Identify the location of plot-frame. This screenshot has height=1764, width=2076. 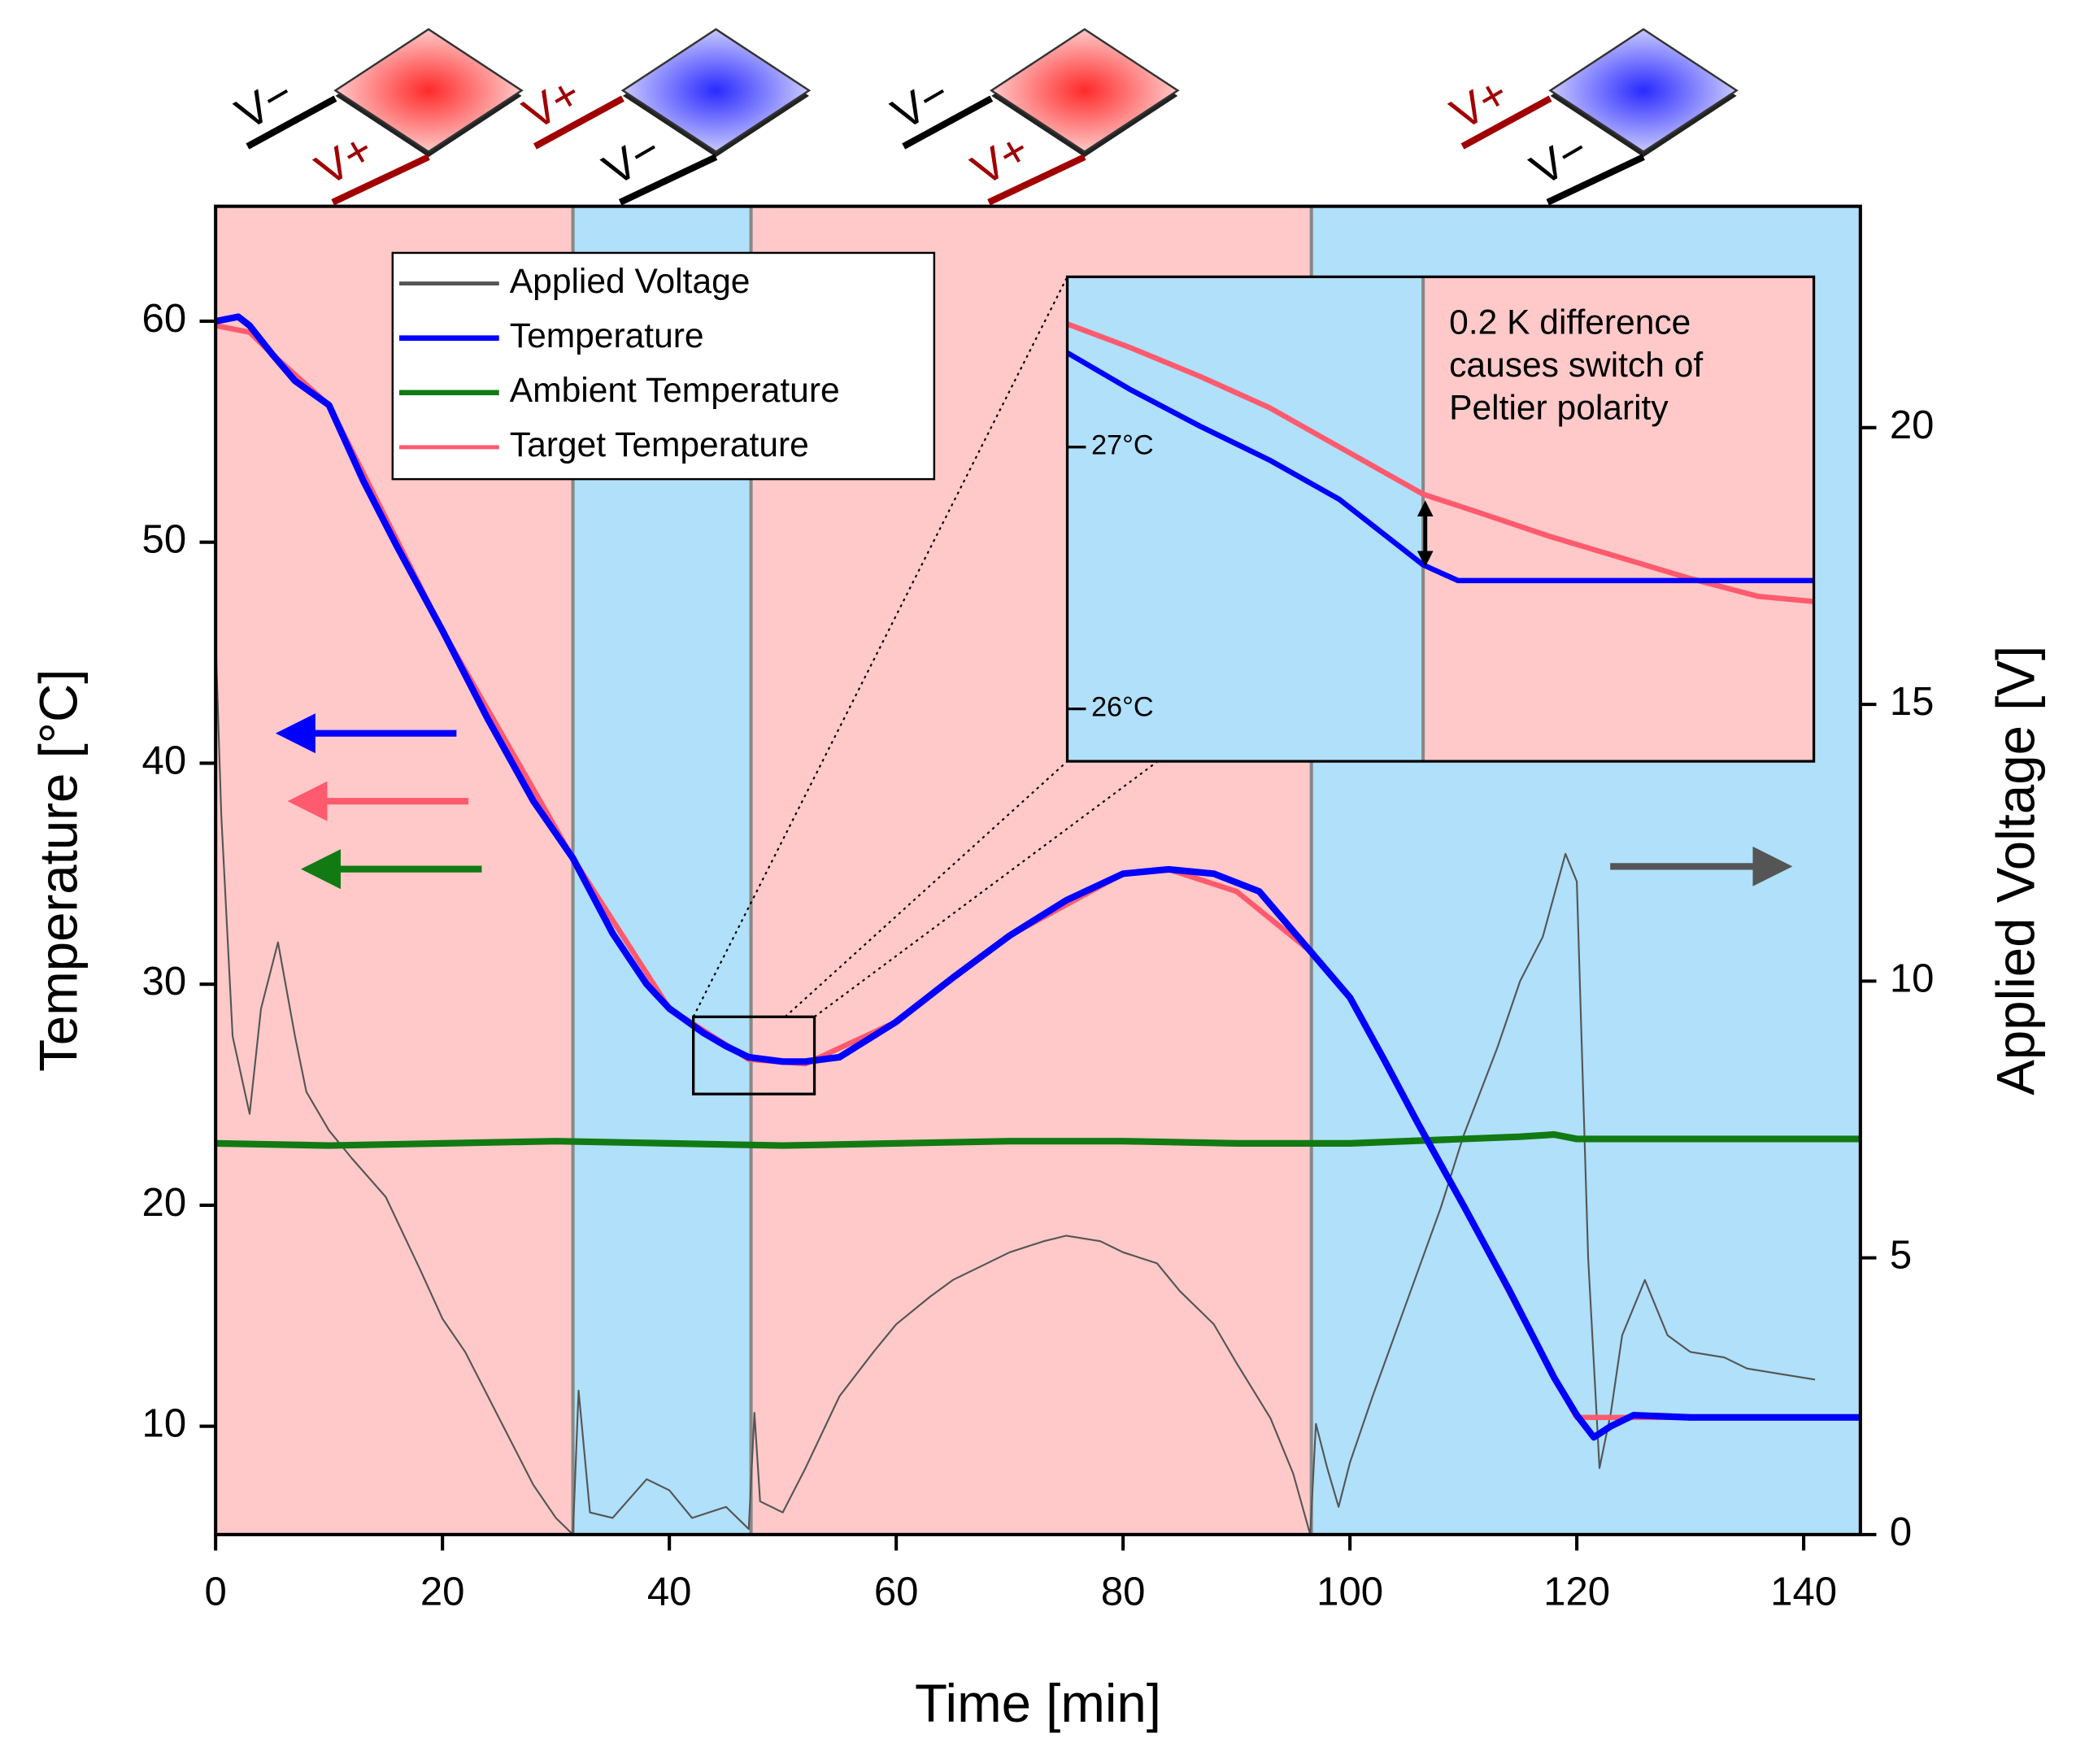
(1440, 519).